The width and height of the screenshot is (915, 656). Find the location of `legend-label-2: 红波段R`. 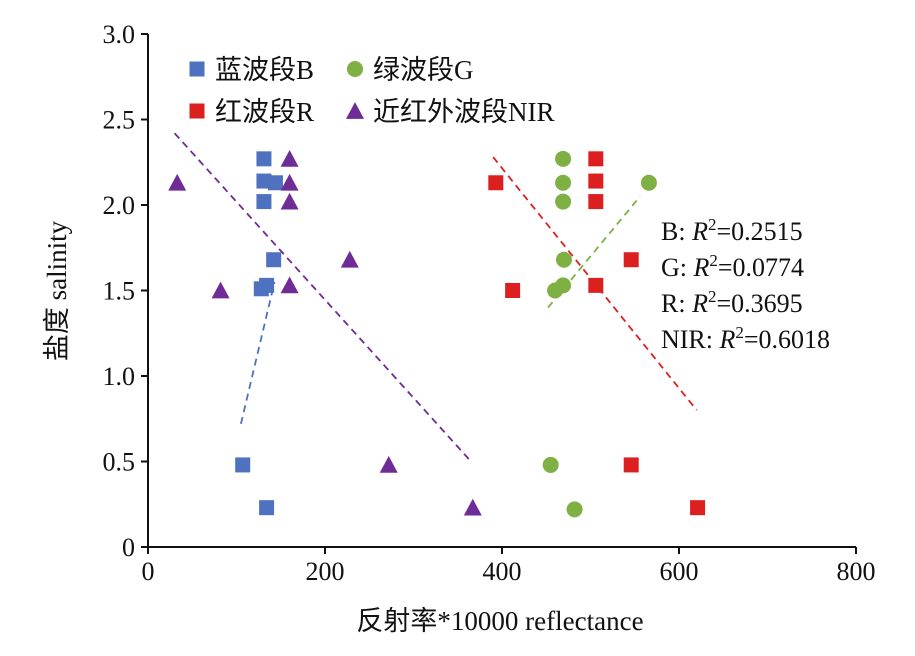

legend-label-2: 红波段R is located at coordinates (264, 112).